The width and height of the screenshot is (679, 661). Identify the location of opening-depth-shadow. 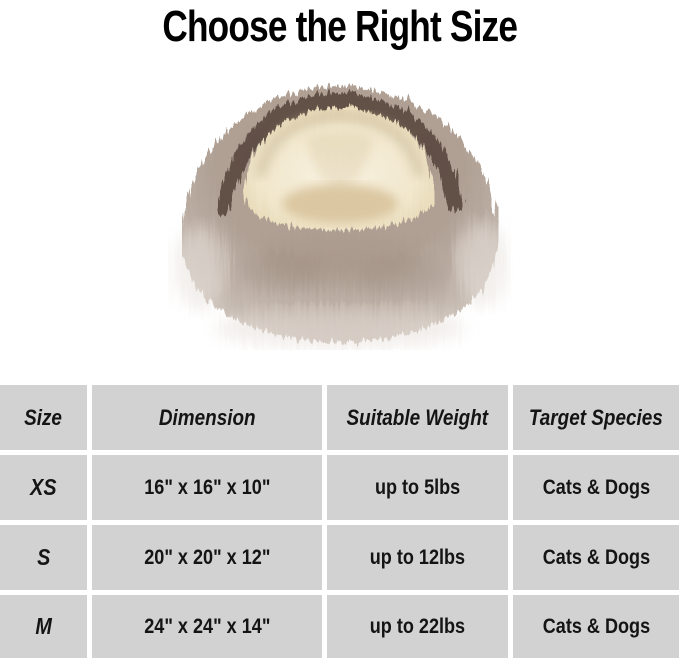
(340, 161).